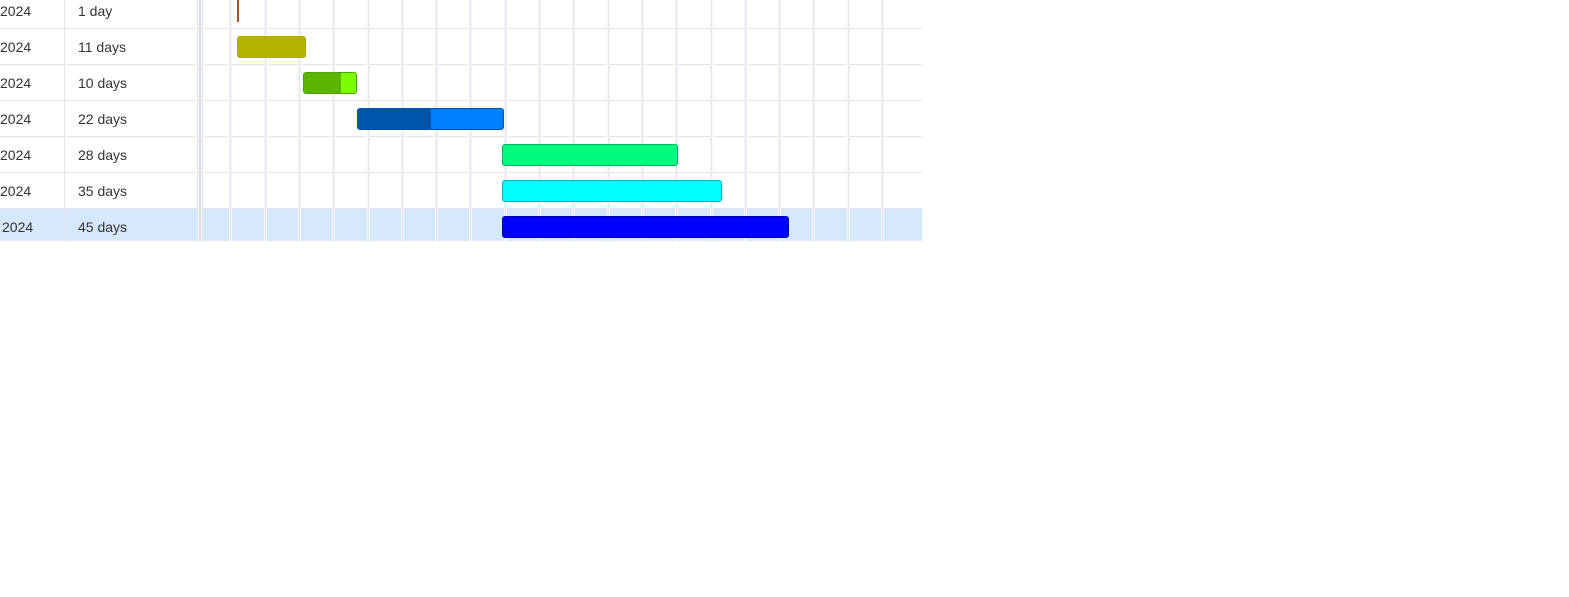  I want to click on task-row: 2024 22 days, so click(98, 119).